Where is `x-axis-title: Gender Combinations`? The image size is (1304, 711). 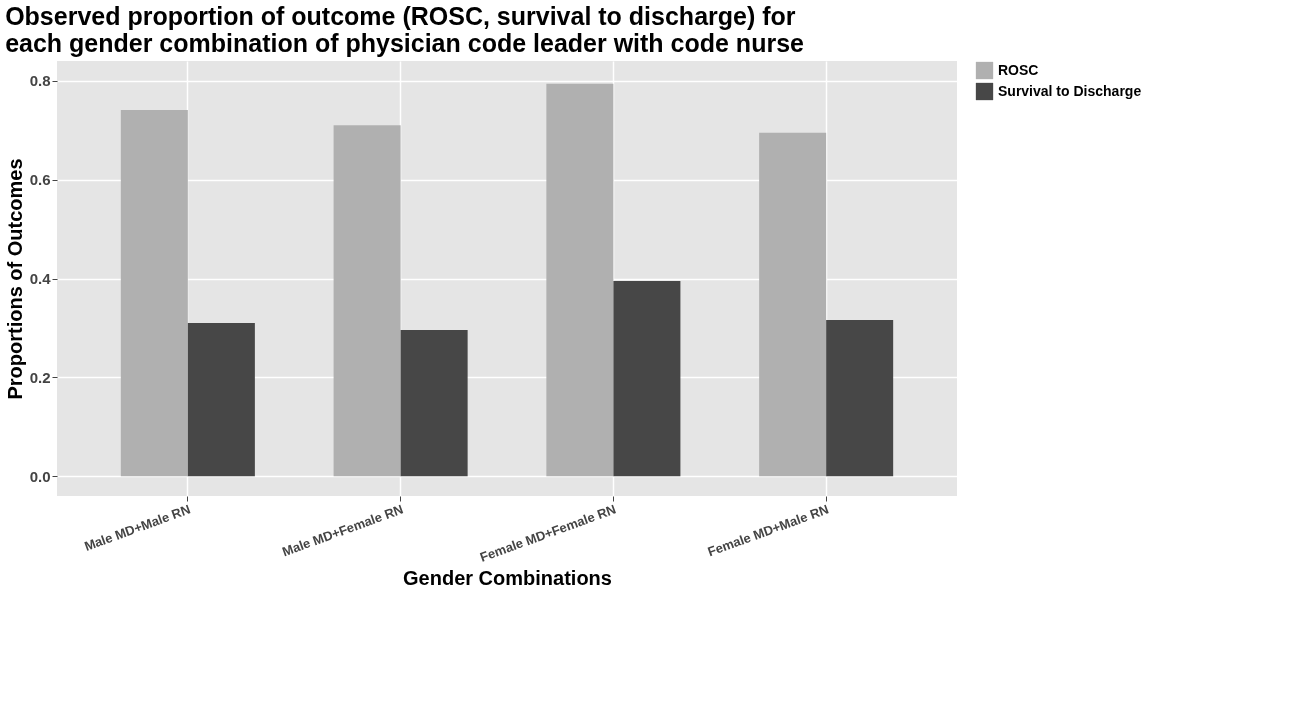 x-axis-title: Gender Combinations is located at coordinates (507, 577).